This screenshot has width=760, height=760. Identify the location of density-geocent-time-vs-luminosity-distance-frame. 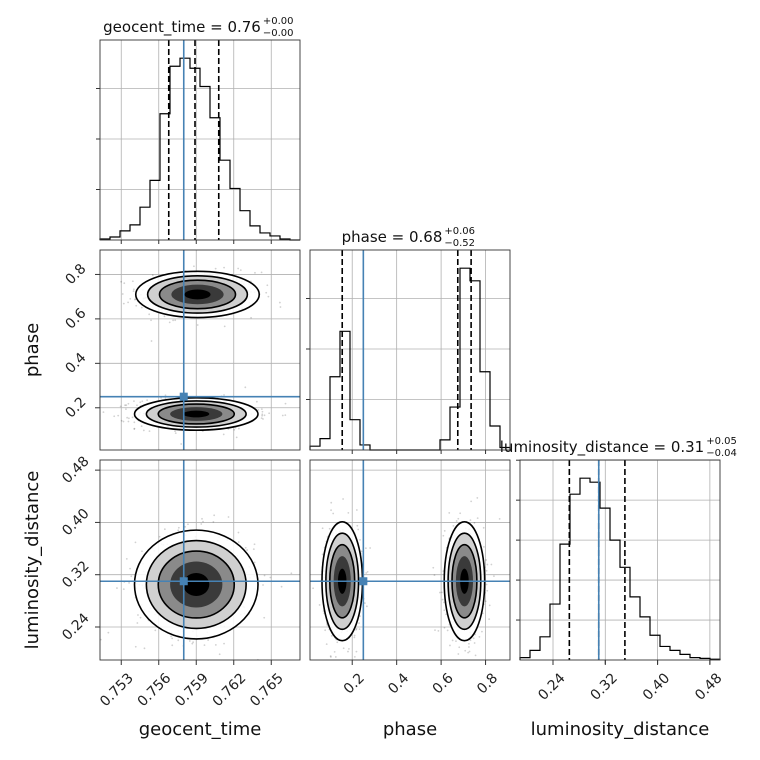
(200, 560).